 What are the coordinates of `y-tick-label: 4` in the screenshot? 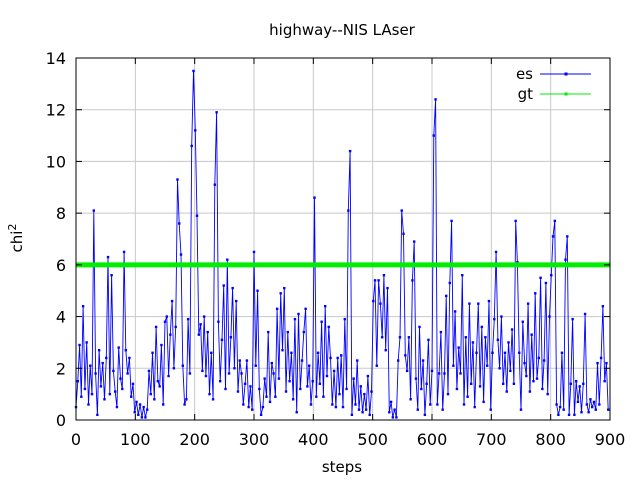 It's located at (61, 317).